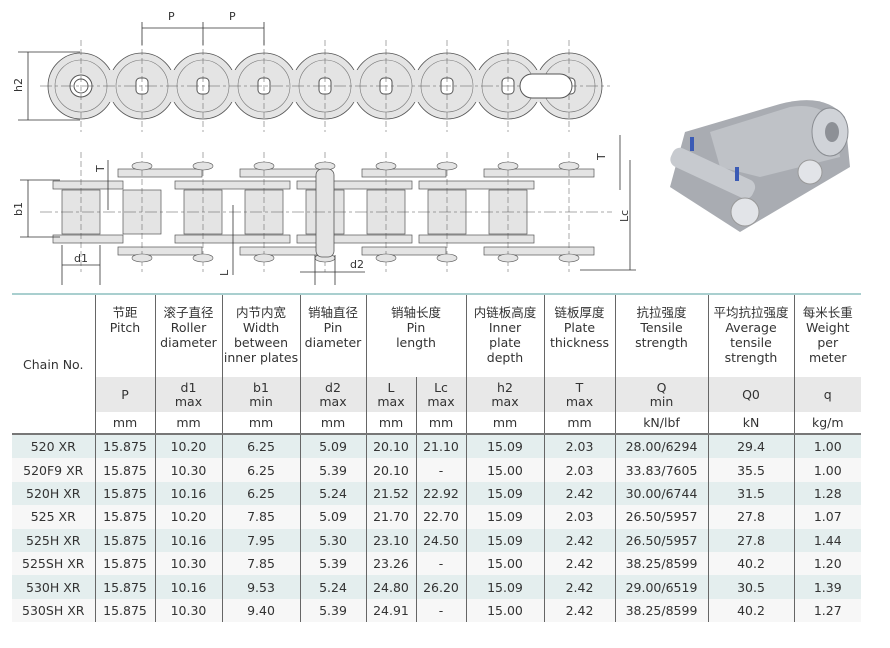 The image size is (890, 648). Describe the element at coordinates (260, 517) in the screenshot. I see `value-cell: 7.85` at that location.